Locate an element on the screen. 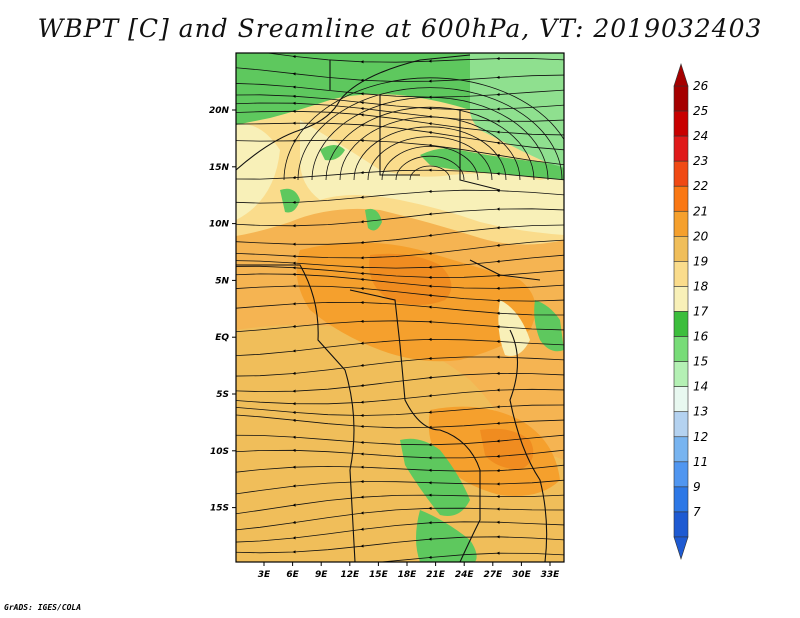  streamline-arrow is located at coordinates (243, 50).